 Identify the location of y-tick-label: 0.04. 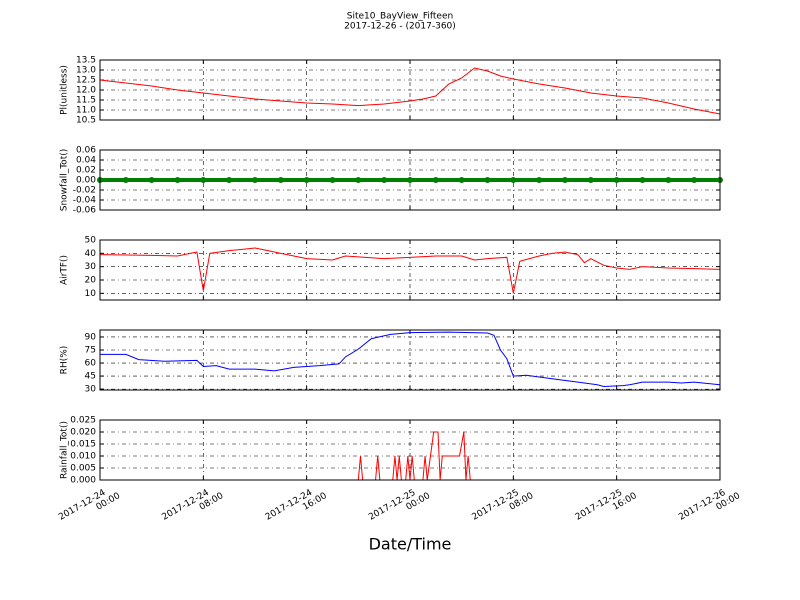
(86, 161).